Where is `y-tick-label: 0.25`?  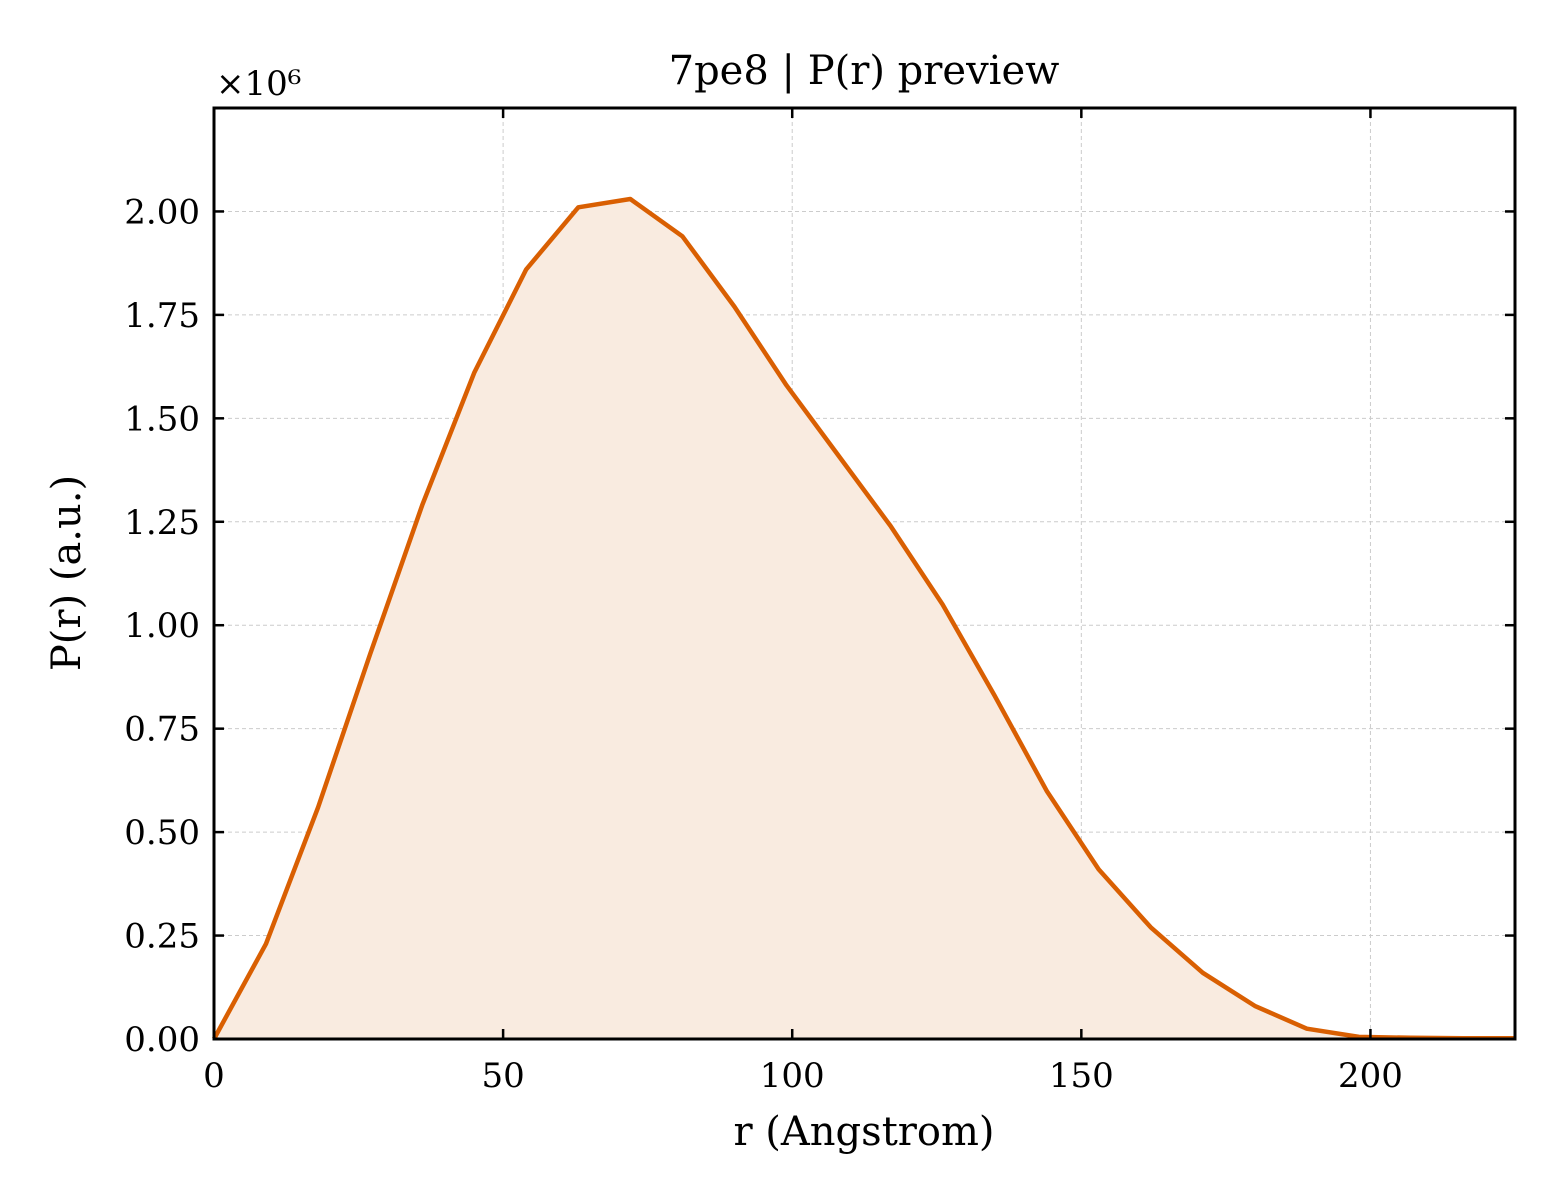
y-tick-label: 0.25 is located at coordinates (162, 937).